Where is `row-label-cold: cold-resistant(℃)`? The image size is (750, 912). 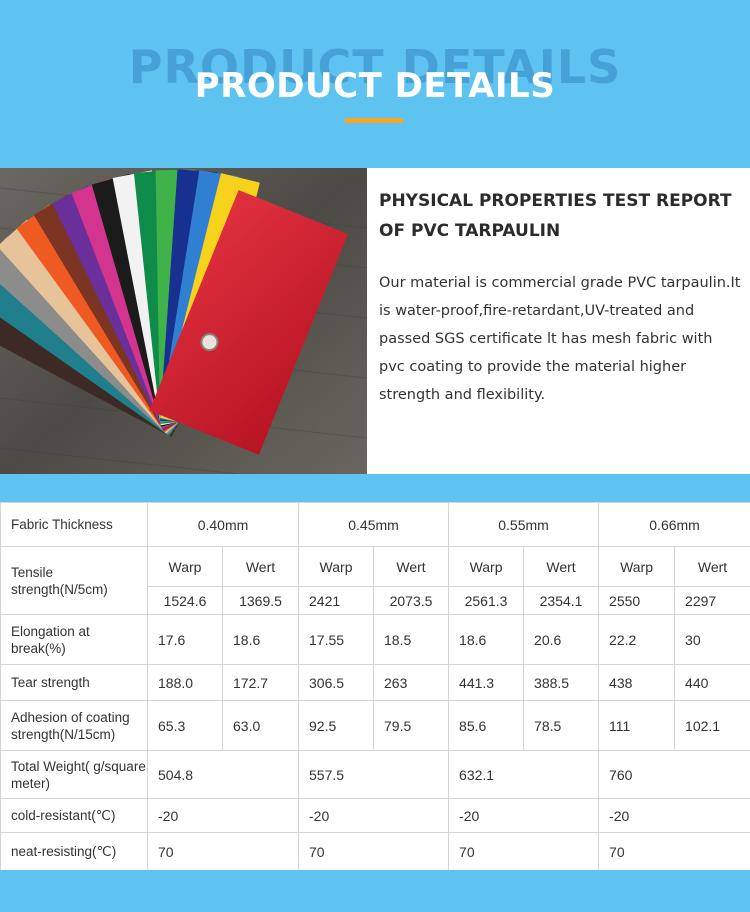 row-label-cold: cold-resistant(℃) is located at coordinates (74, 815).